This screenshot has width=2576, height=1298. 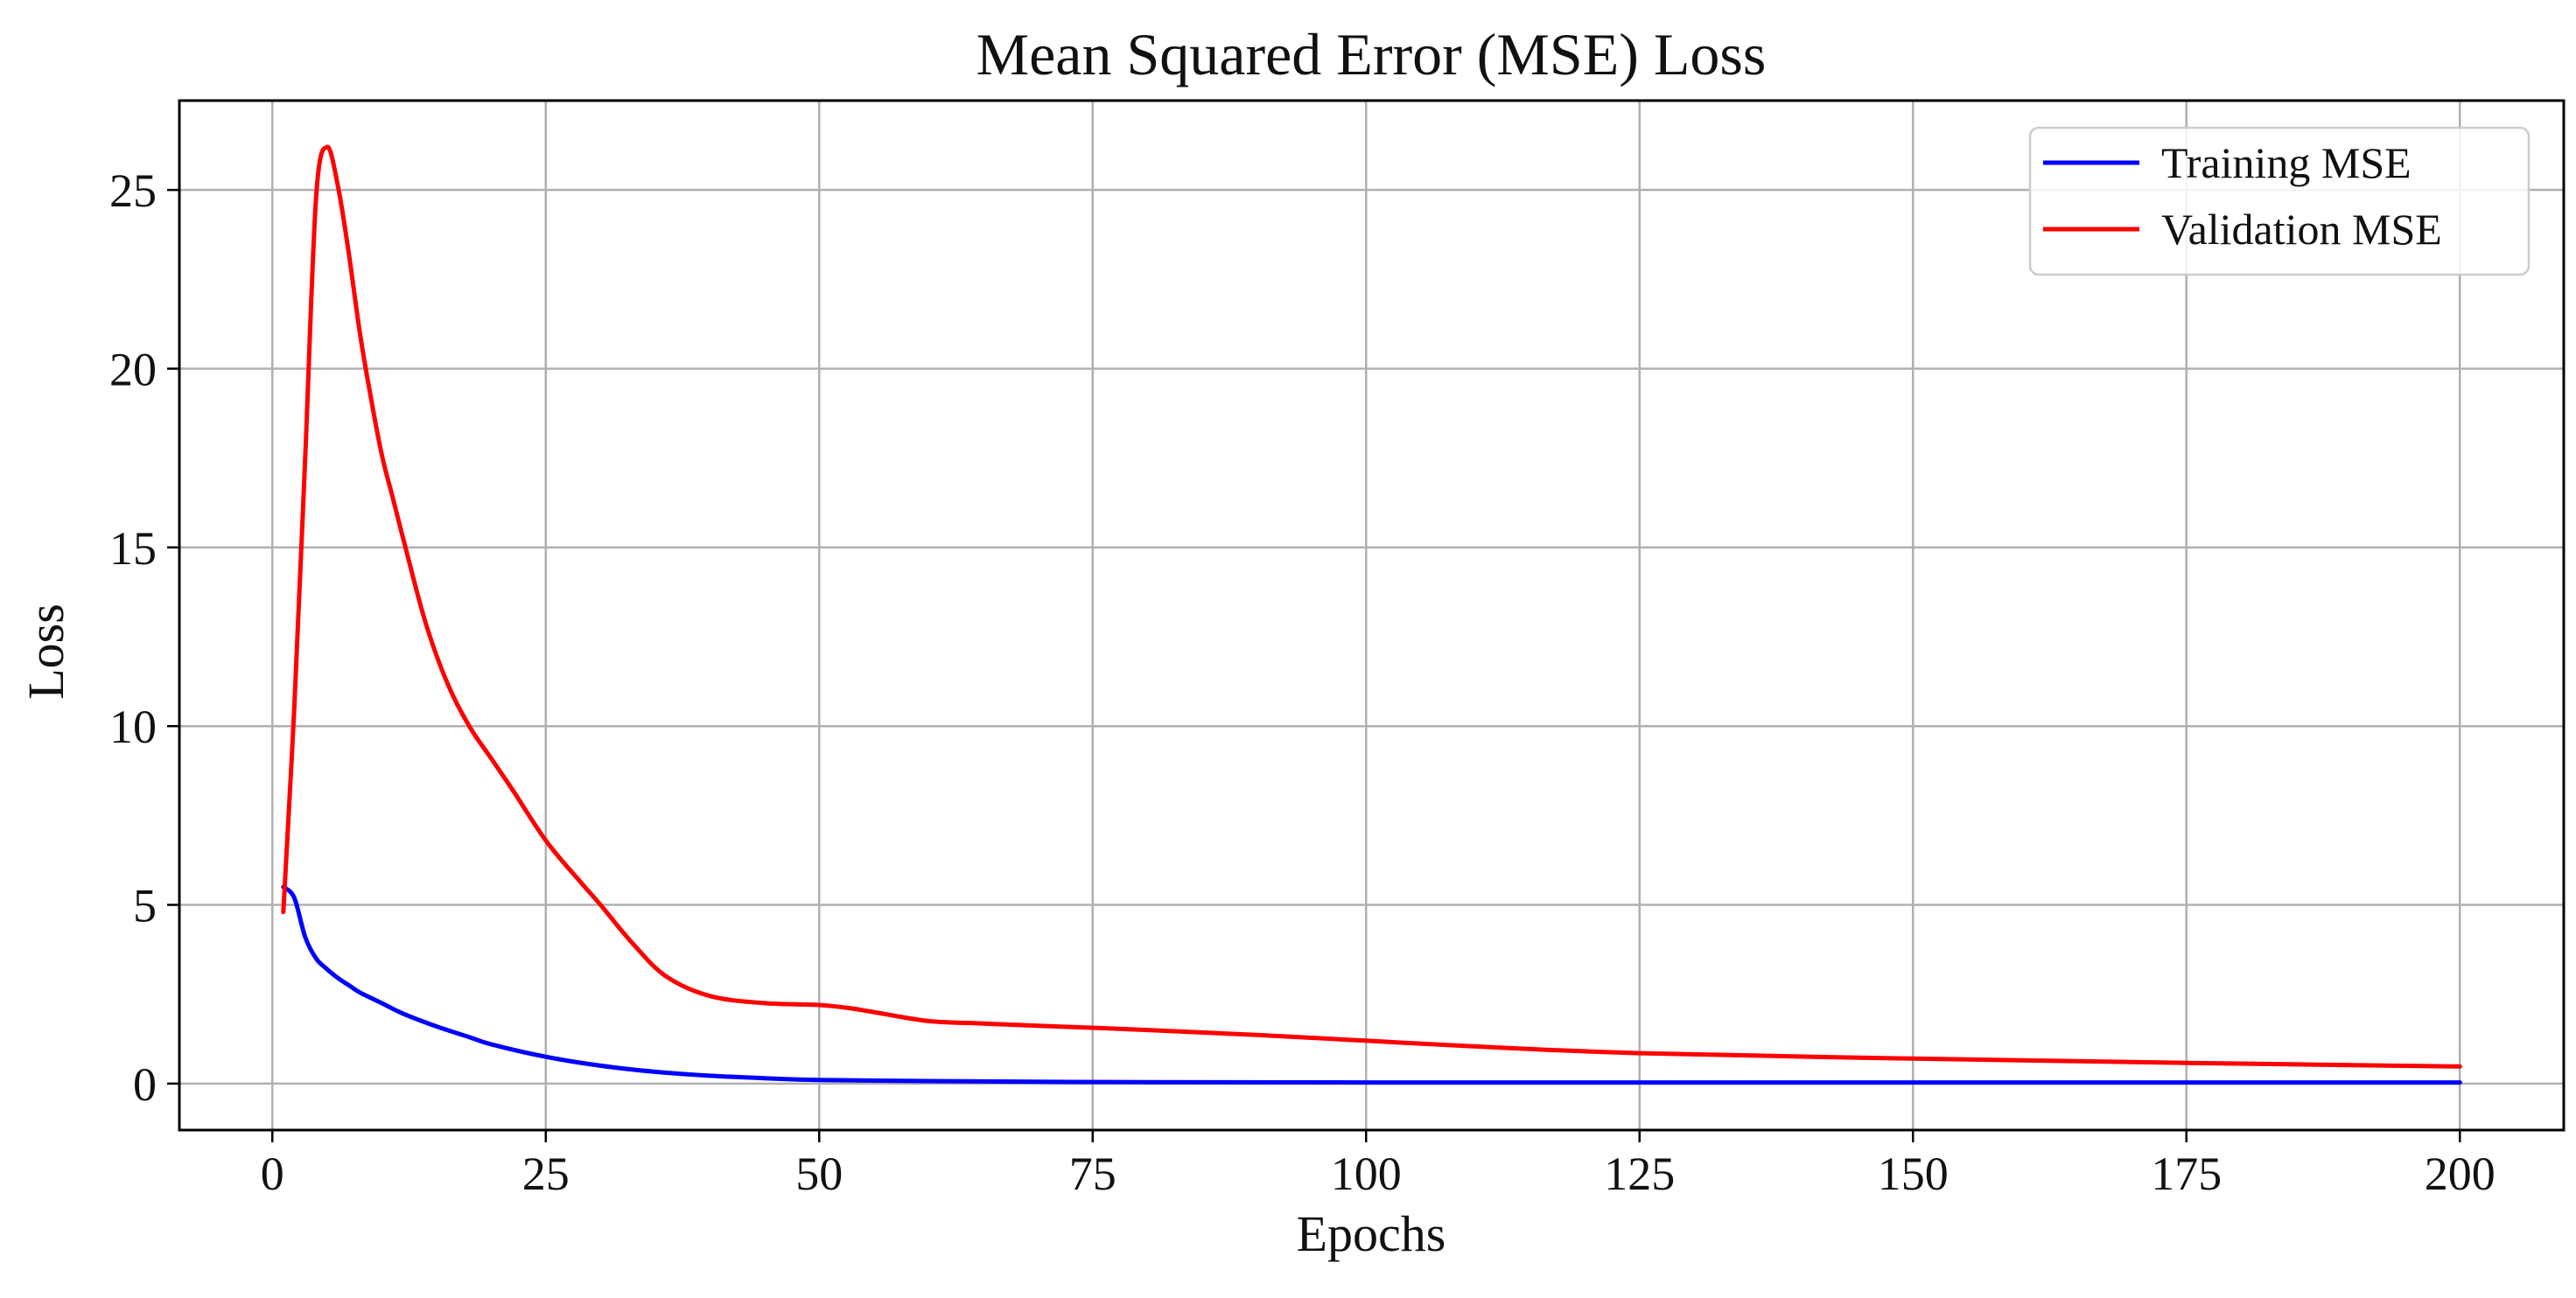 I want to click on y-tick-label: 20, so click(x=133, y=370).